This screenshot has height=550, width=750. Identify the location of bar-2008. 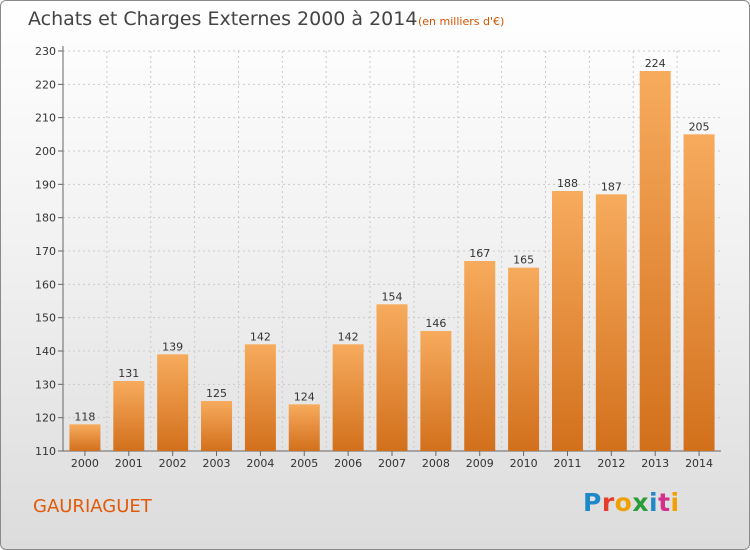
(436, 391).